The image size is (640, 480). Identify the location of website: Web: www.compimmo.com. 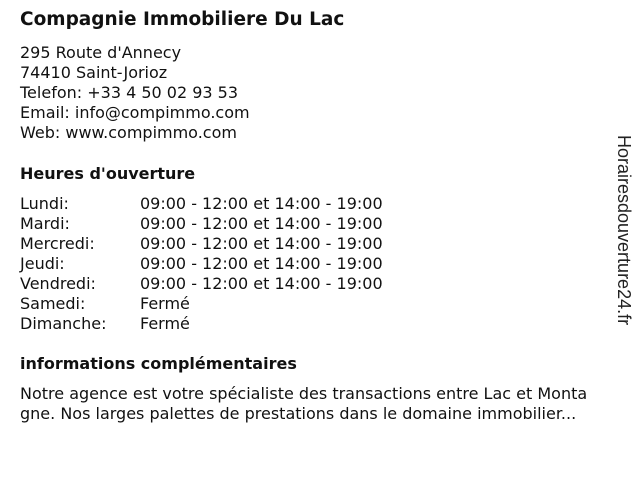
(128, 132).